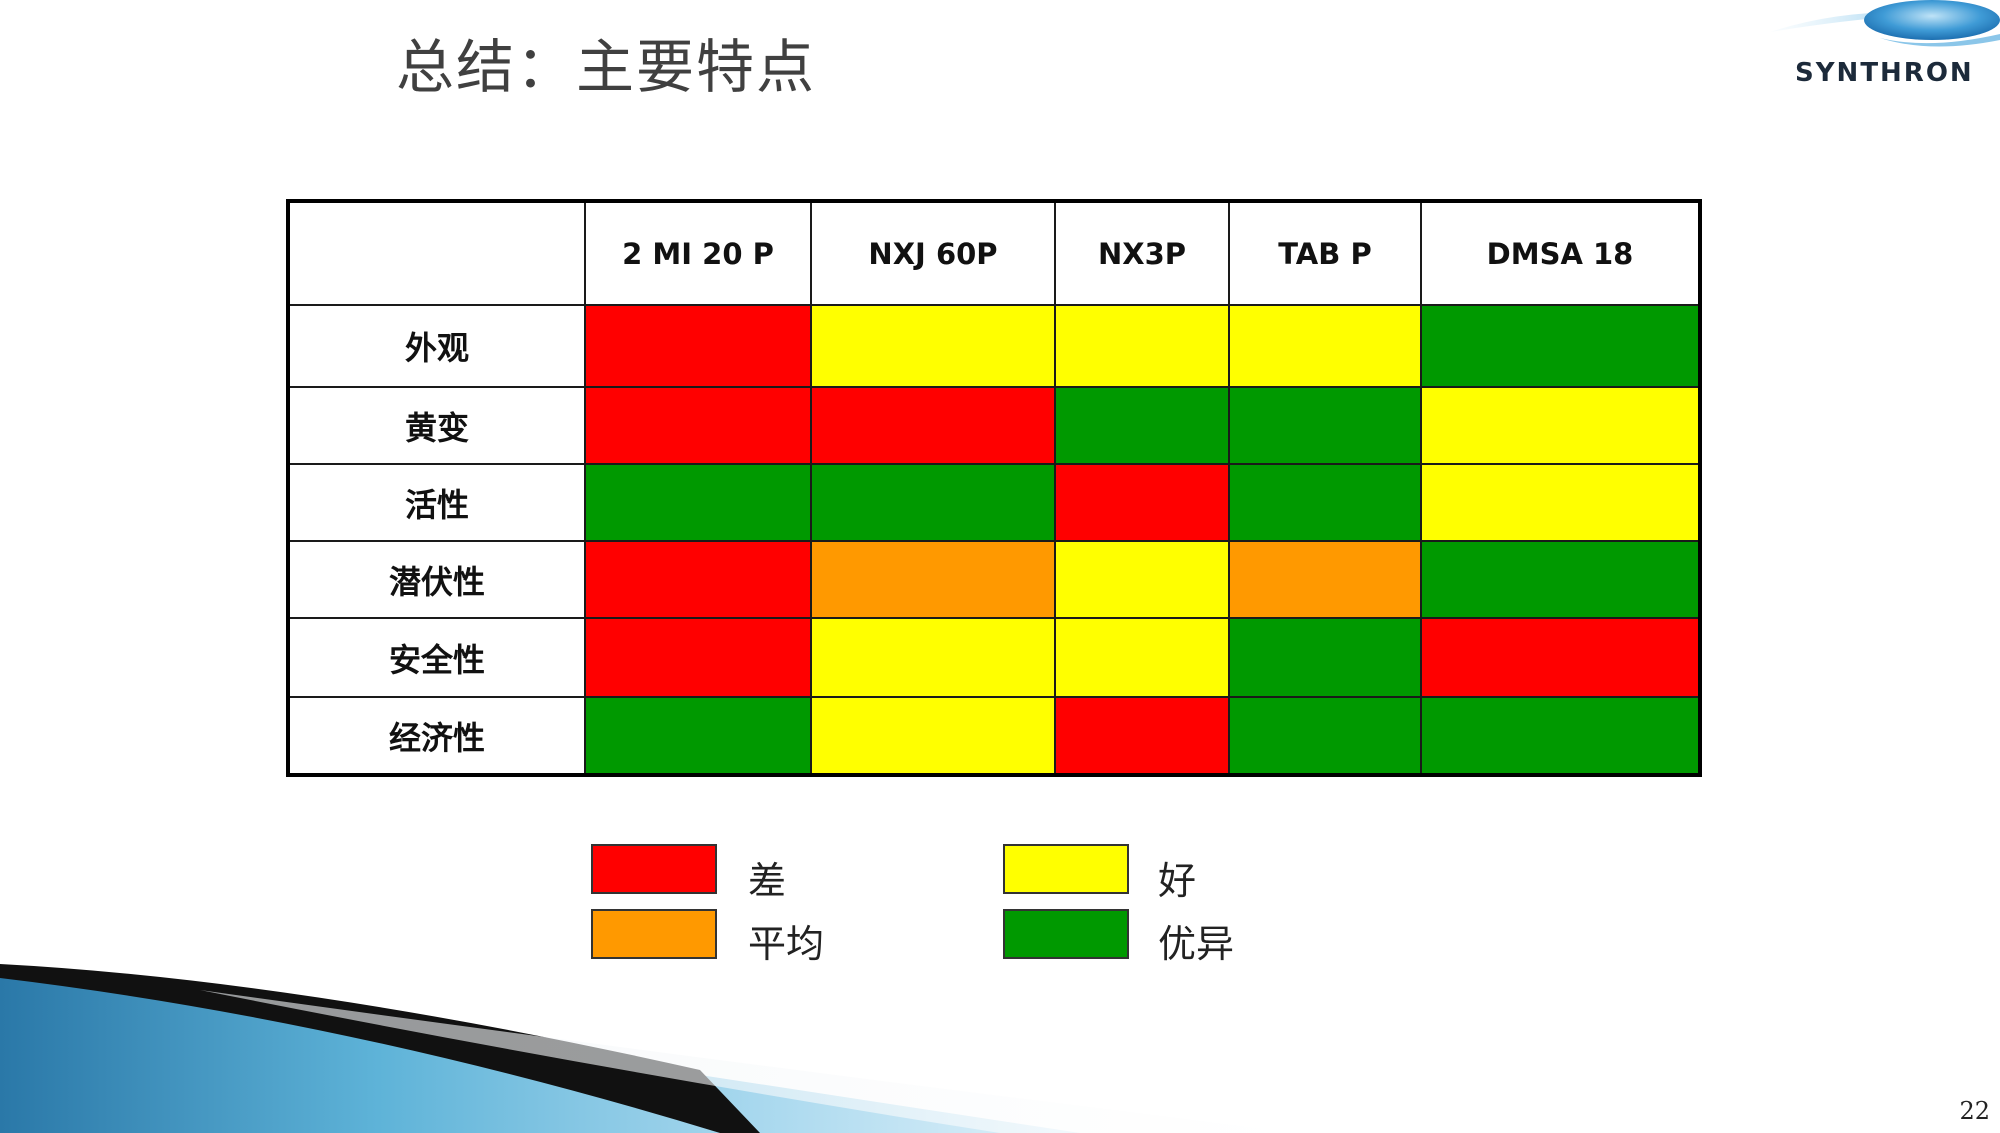 The height and width of the screenshot is (1133, 2000). What do you see at coordinates (436, 253) in the screenshot?
I see `column-header-empty` at bounding box center [436, 253].